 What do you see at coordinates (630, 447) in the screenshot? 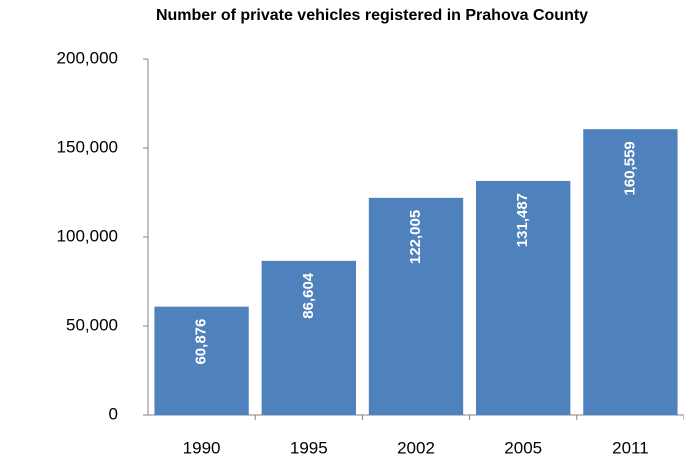
I see `x-tick-label: 2011` at bounding box center [630, 447].